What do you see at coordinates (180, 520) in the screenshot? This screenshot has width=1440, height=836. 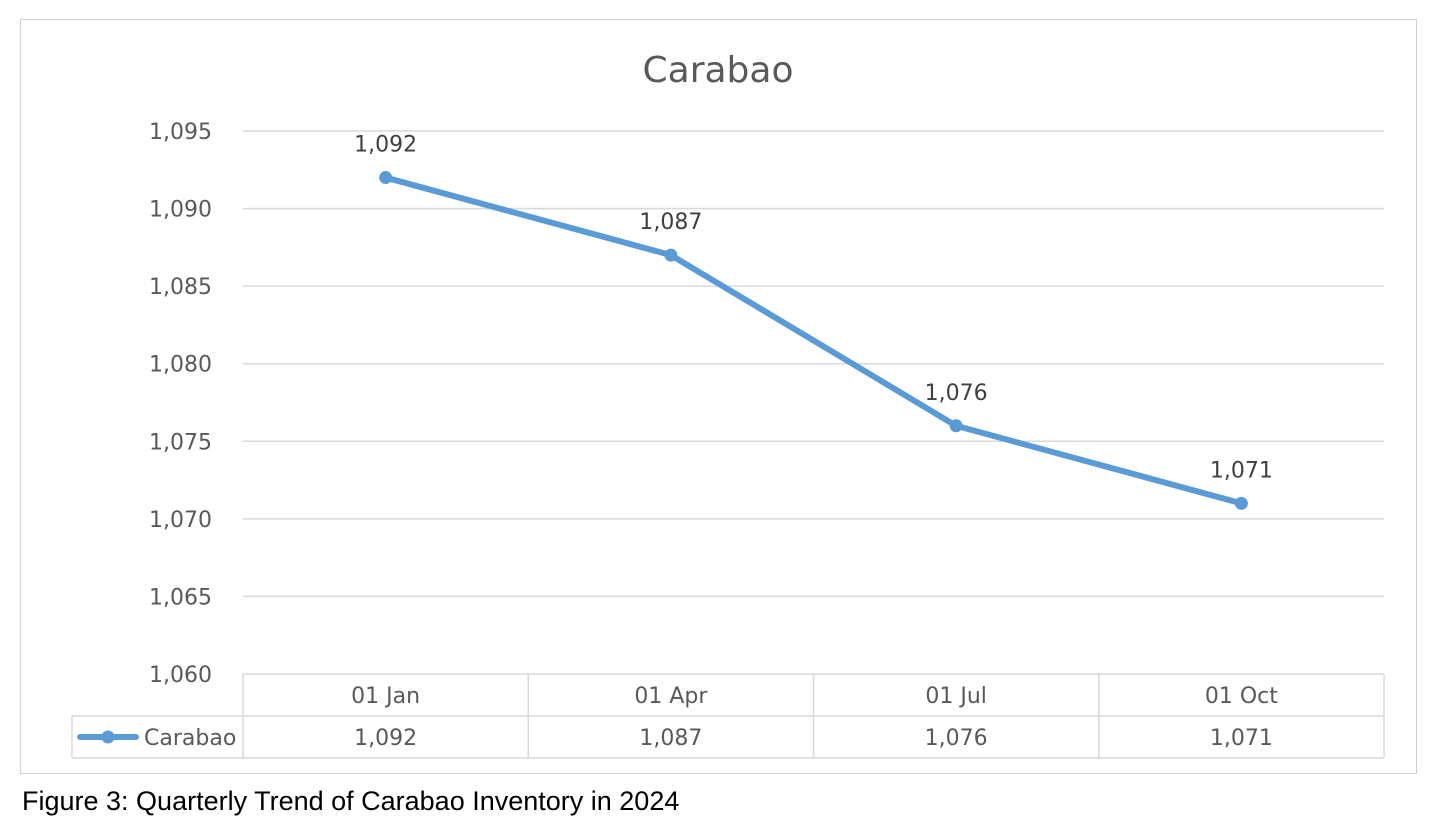 I see `y-tick-label: 1,070` at bounding box center [180, 520].